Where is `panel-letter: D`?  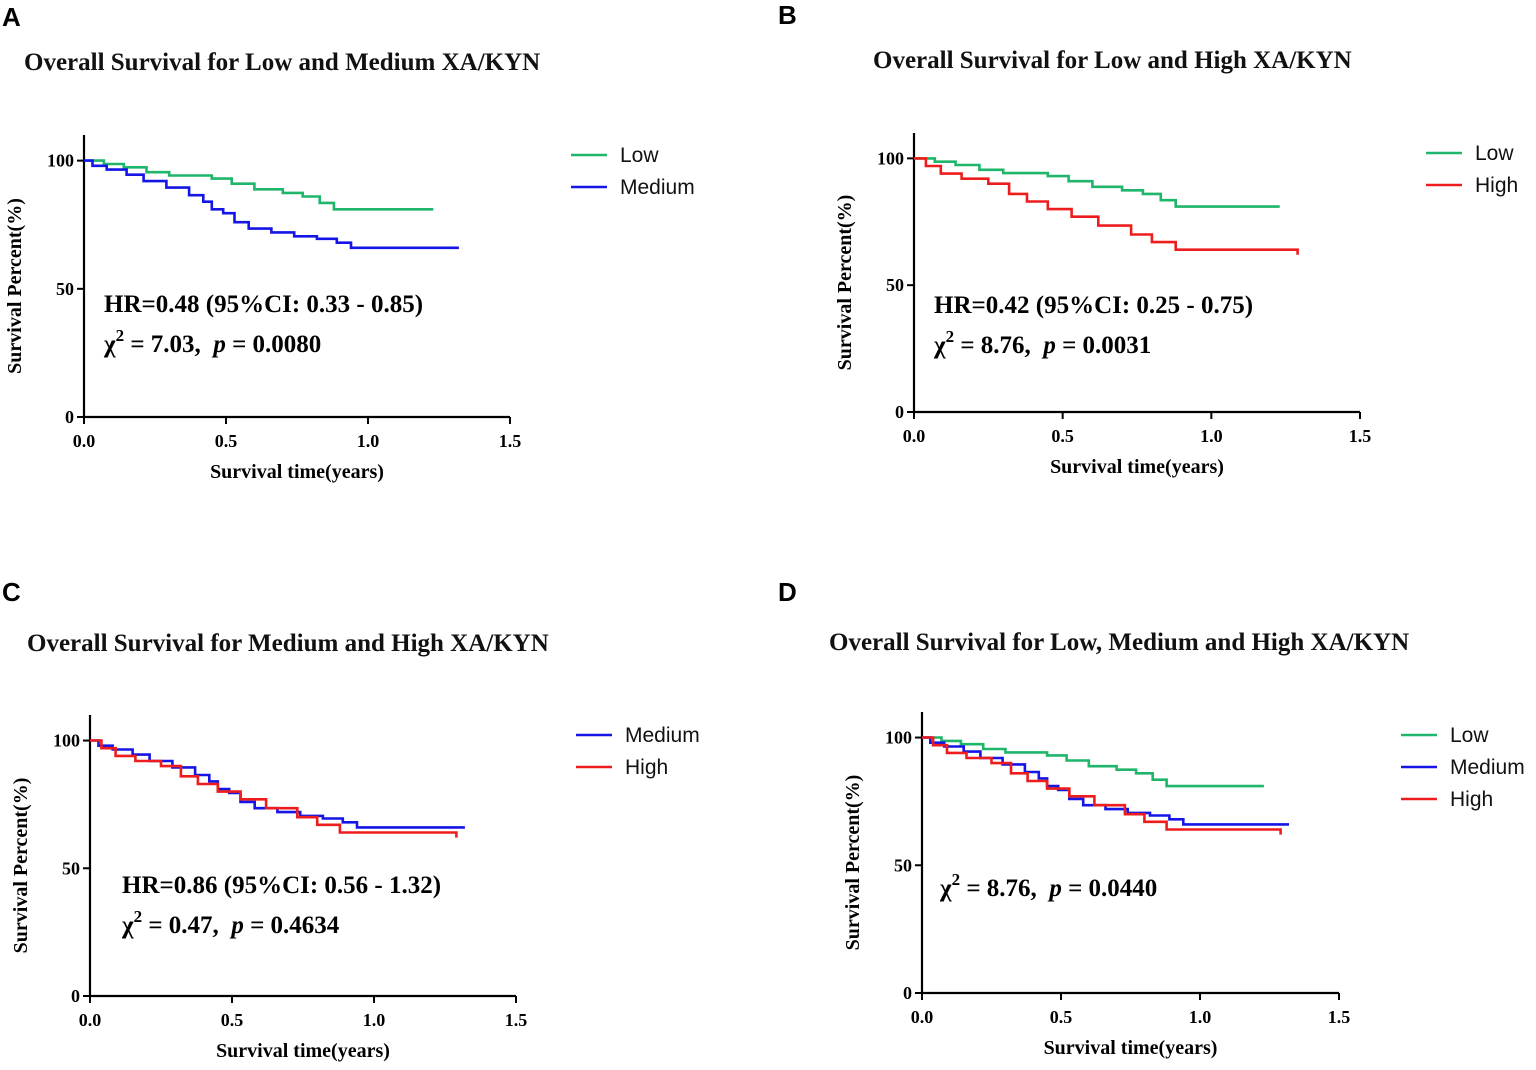
panel-letter: D is located at coordinates (787, 592).